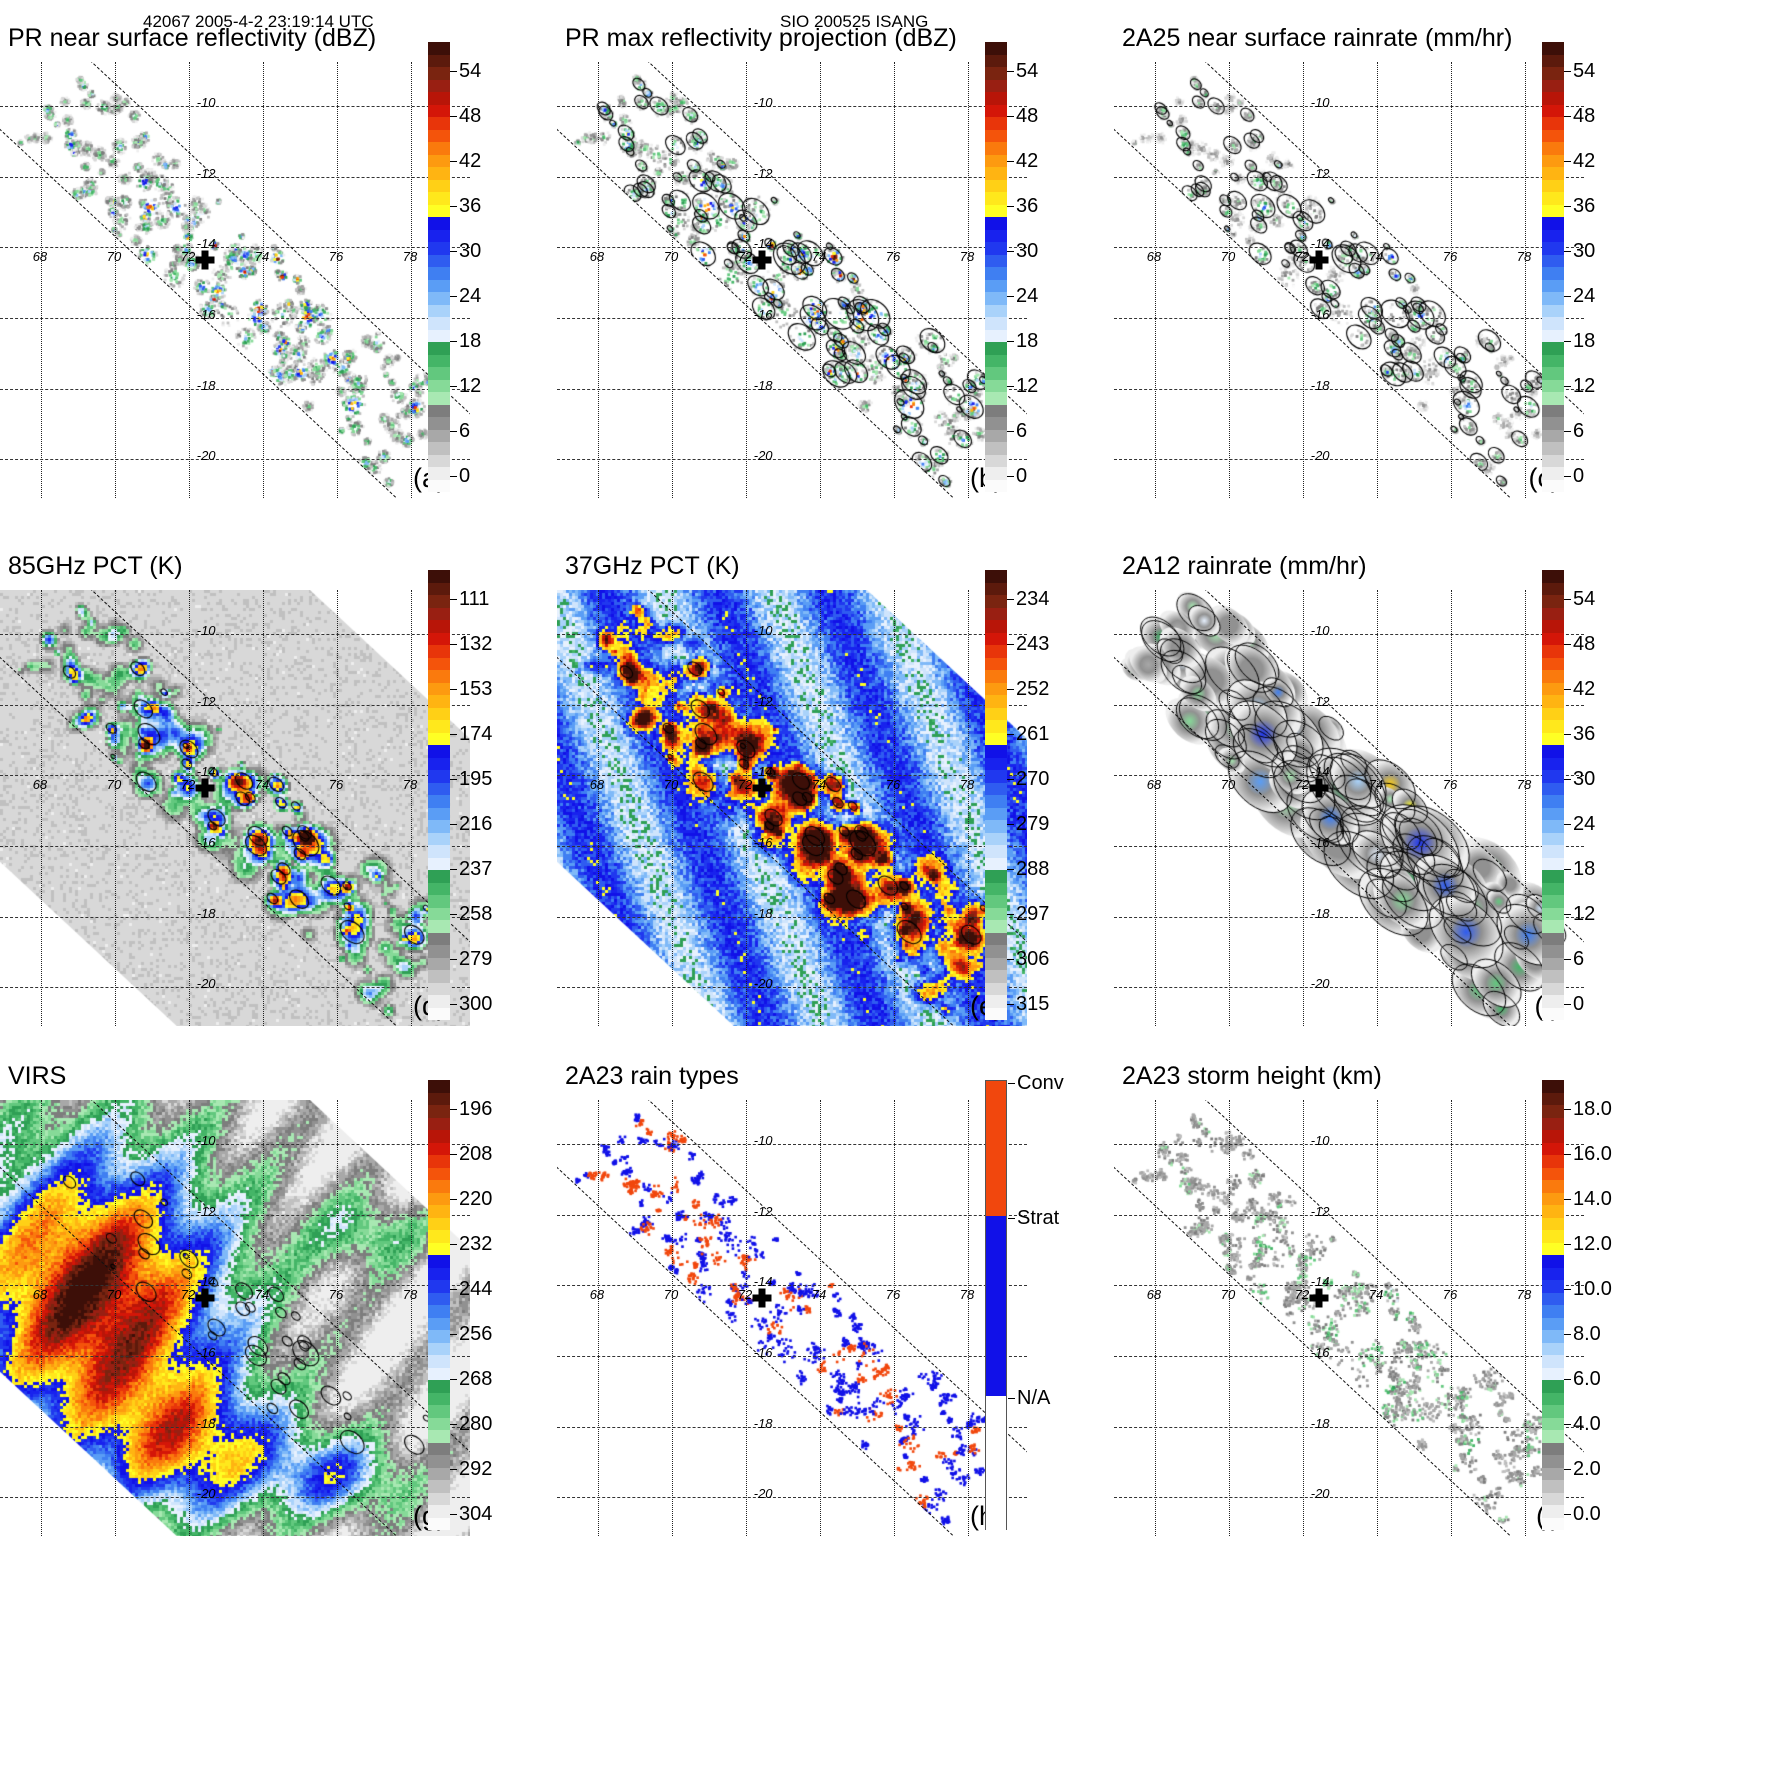 This screenshot has height=1771, width=1771. What do you see at coordinates (763, 173) in the screenshot?
I see `lat-tick-label--12: -12` at bounding box center [763, 173].